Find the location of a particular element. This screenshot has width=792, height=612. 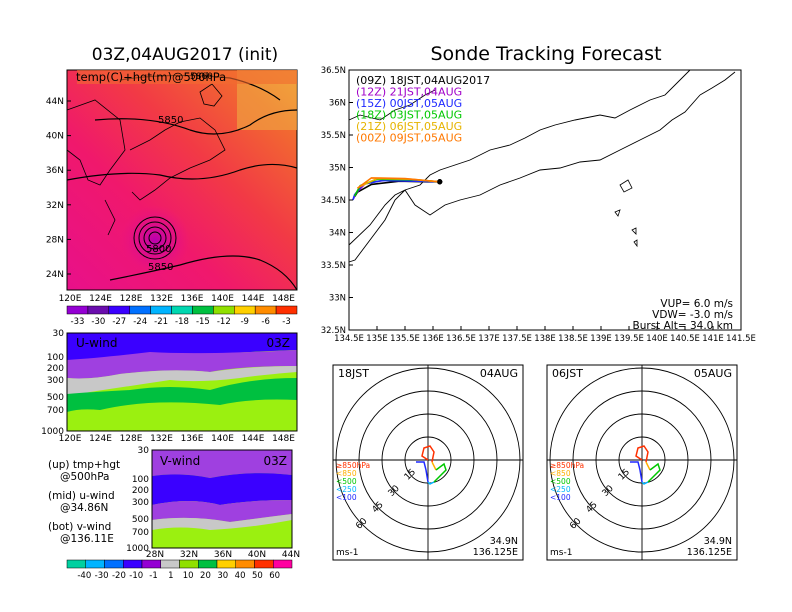

vup-text: VUP= 6.0 m/s is located at coordinates (696, 304).